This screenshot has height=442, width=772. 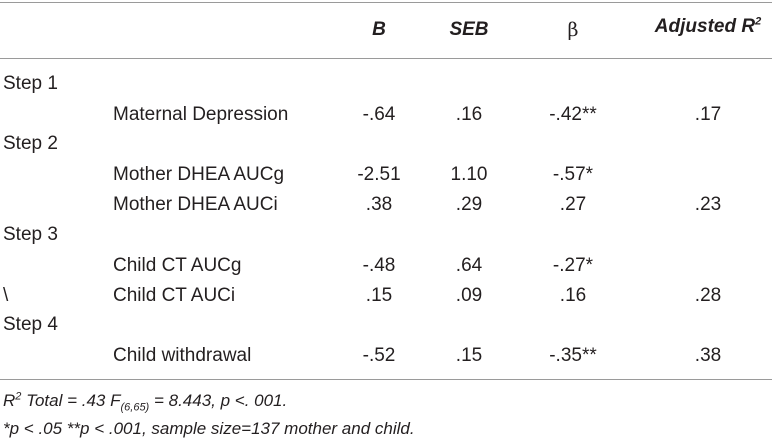 I want to click on row-seb: .15, so click(x=469, y=355).